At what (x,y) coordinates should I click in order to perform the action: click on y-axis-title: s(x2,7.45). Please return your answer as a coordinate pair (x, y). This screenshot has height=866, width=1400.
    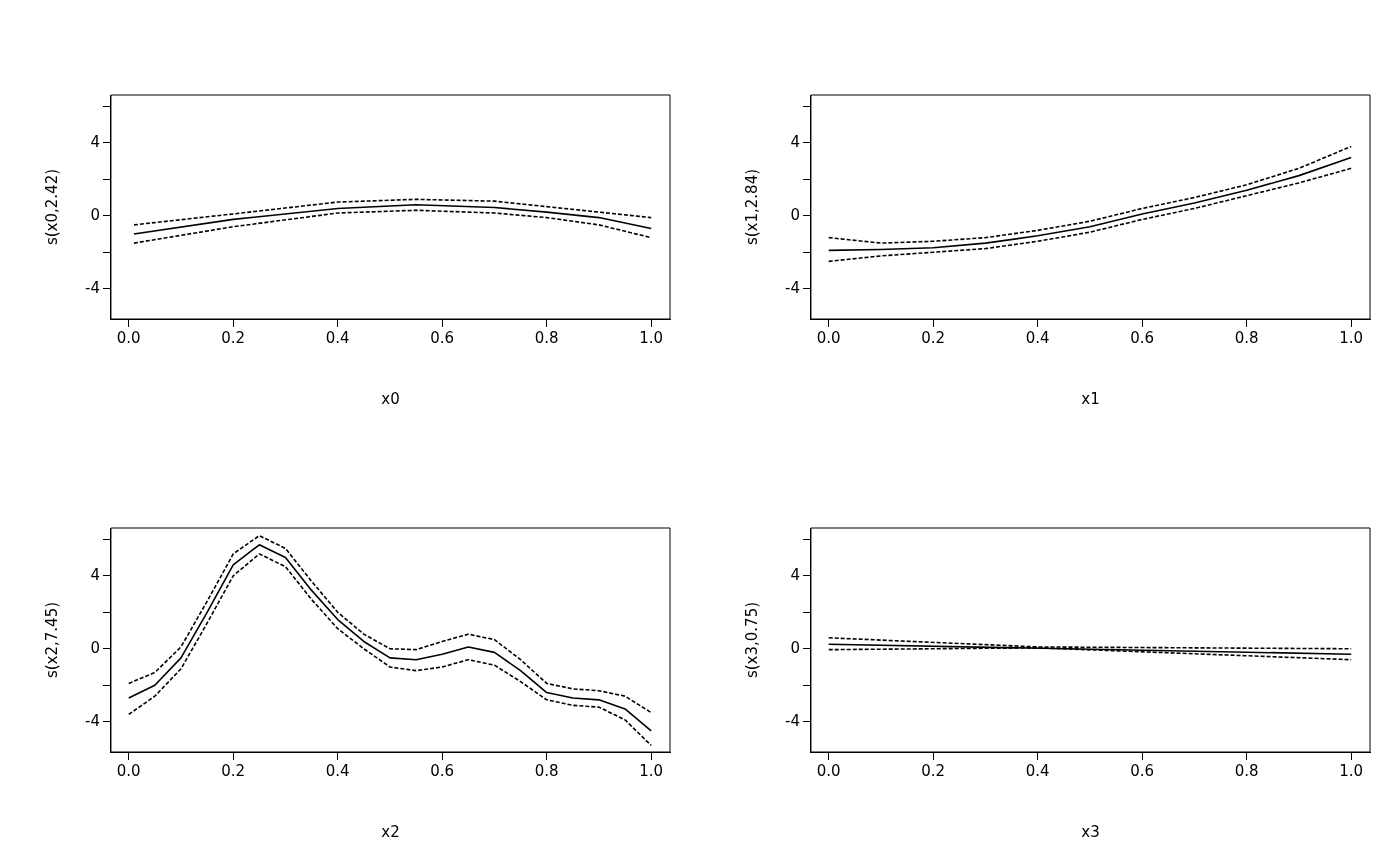
    Looking at the image, I should click on (51, 640).